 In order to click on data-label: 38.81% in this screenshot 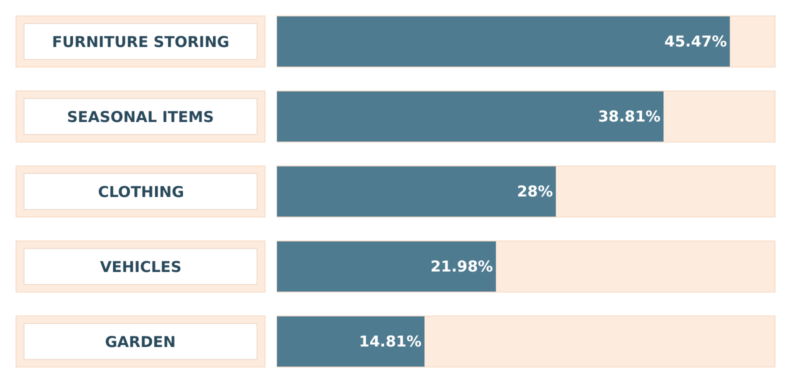, I will do `click(629, 117)`.